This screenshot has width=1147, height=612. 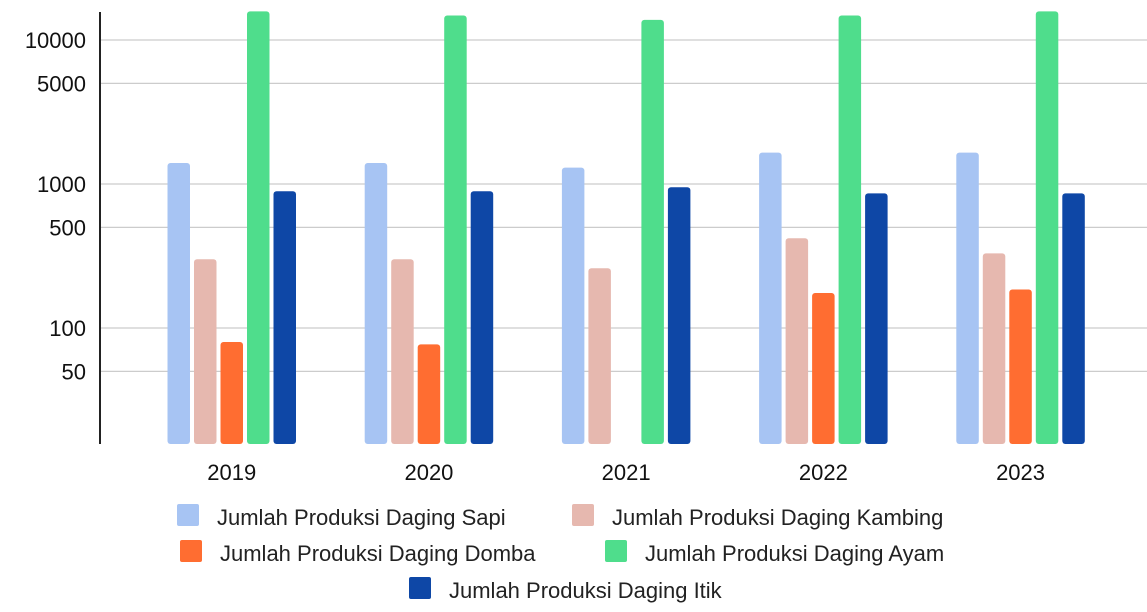 I want to click on legend-label: Jumlah Produksi Daging Sapi, so click(x=361, y=517).